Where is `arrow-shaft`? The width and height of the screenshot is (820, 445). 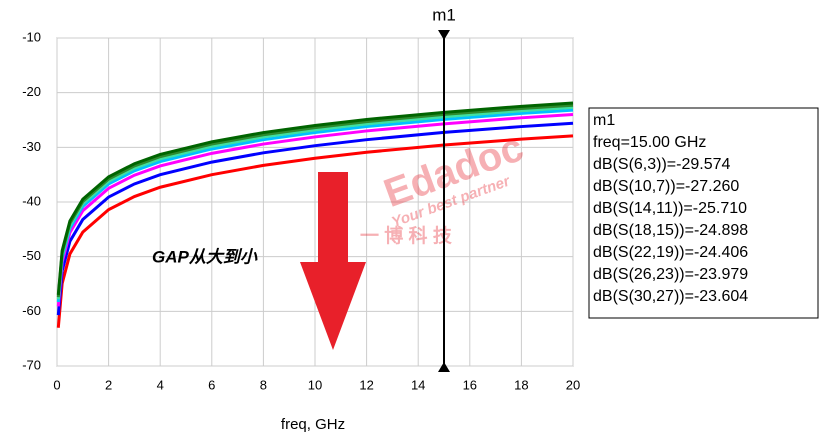
arrow-shaft is located at coordinates (333, 217).